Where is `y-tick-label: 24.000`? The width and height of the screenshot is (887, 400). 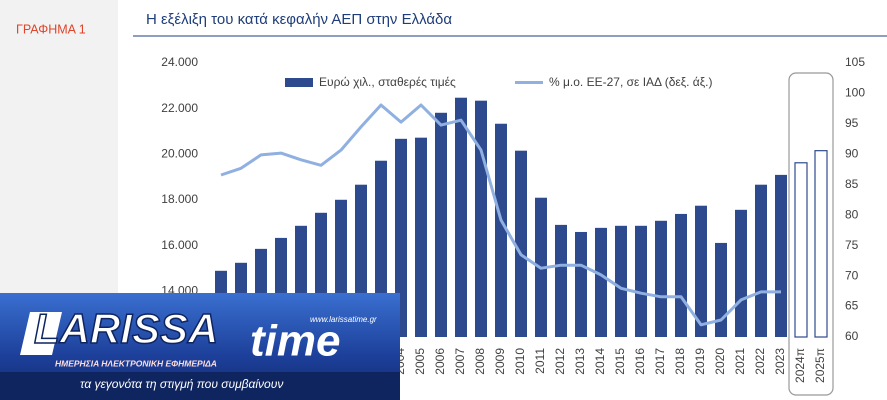
y-tick-label: 24.000 is located at coordinates (179, 62).